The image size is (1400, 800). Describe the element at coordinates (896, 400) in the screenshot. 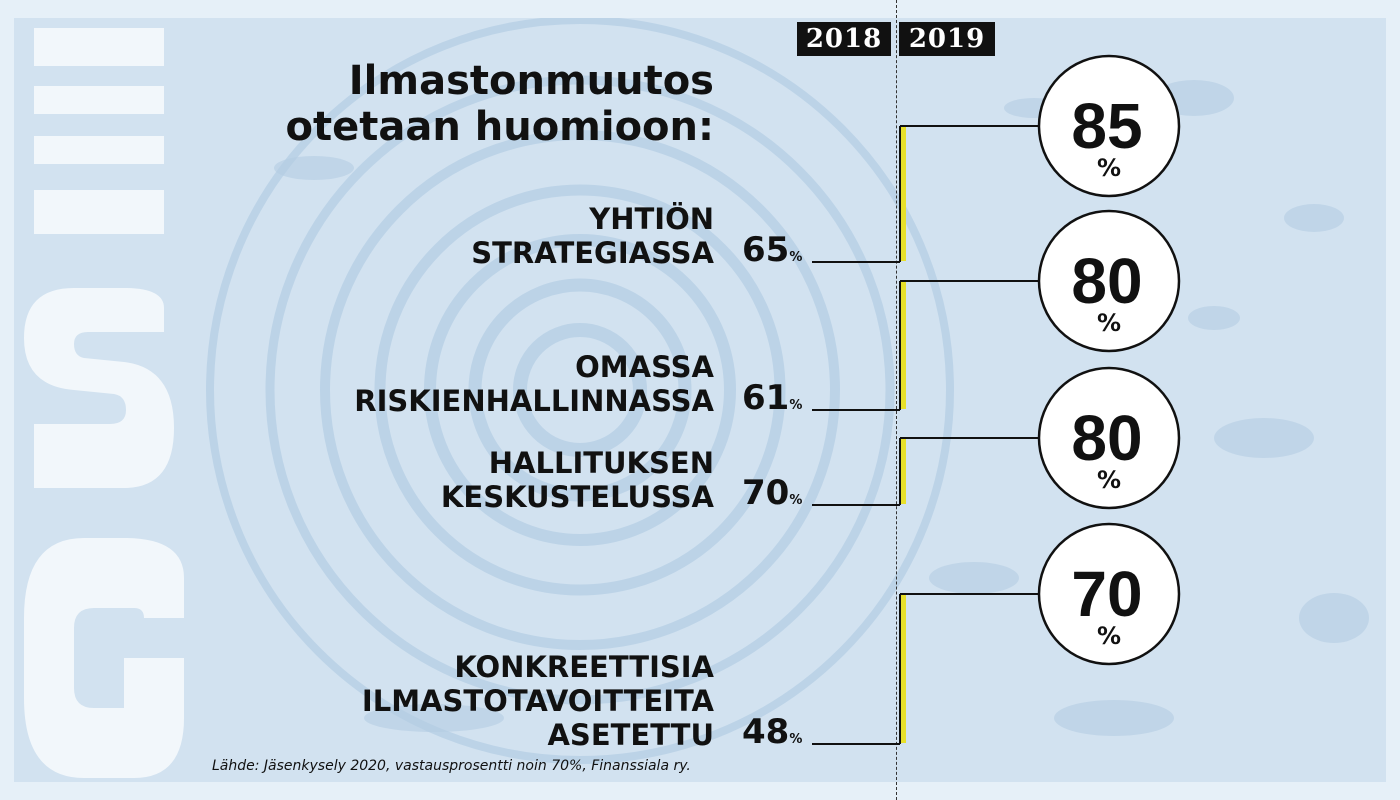

I see `year-divider-line` at that location.